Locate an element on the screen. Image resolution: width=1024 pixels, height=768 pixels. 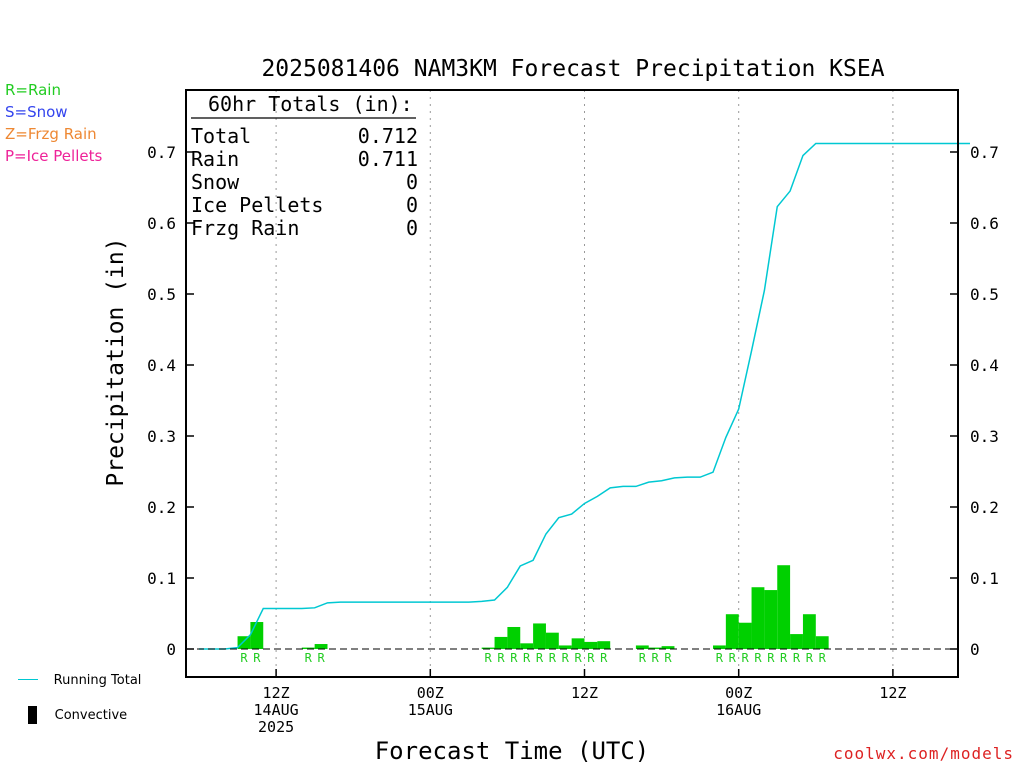
ptype-marker-4: R is located at coordinates (489, 658).